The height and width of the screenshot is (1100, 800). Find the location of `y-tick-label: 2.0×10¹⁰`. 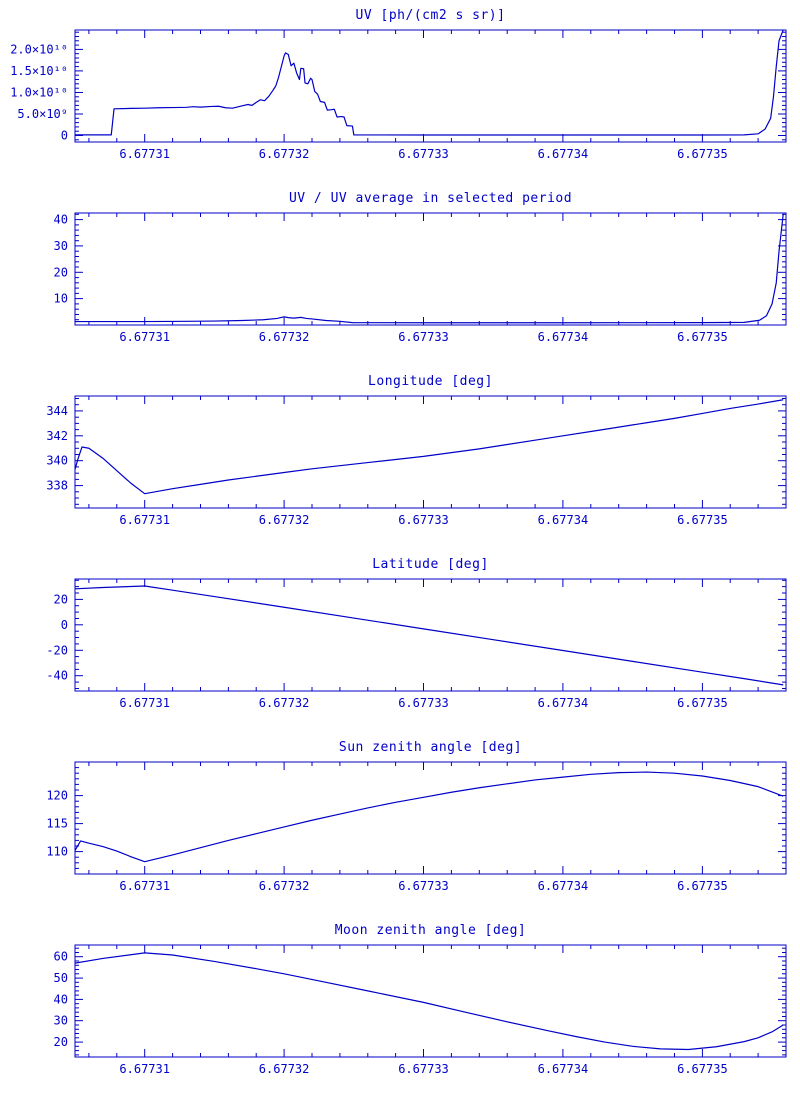

y-tick-label: 2.0×10¹⁰ is located at coordinates (39, 49).